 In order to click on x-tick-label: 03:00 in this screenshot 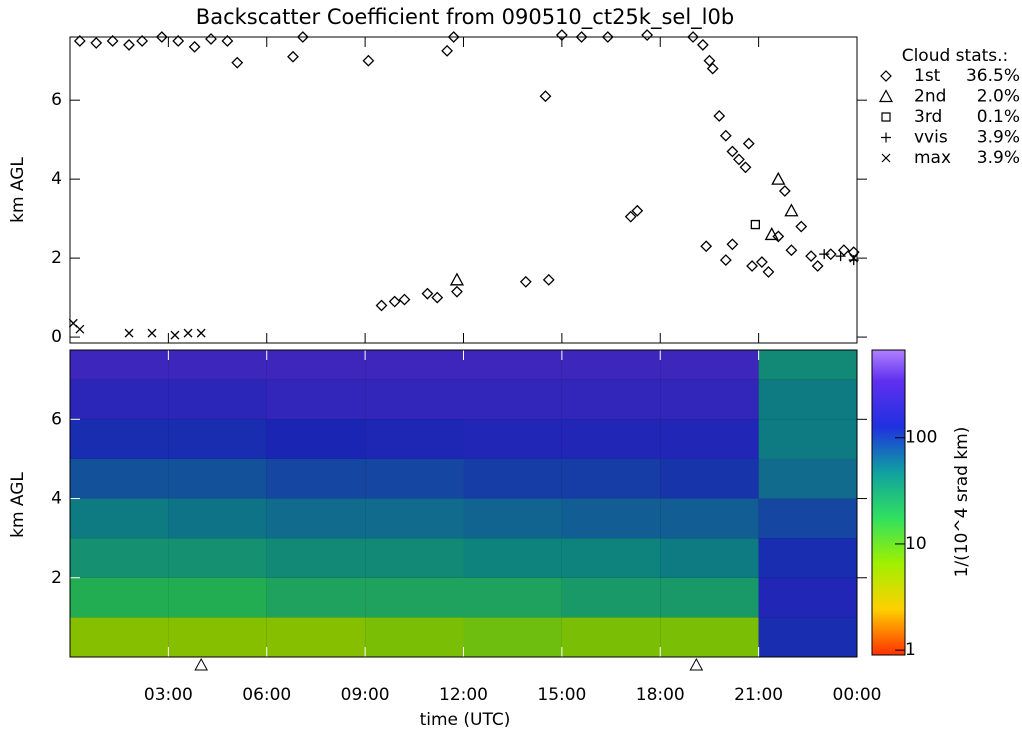, I will do `click(168, 695)`.